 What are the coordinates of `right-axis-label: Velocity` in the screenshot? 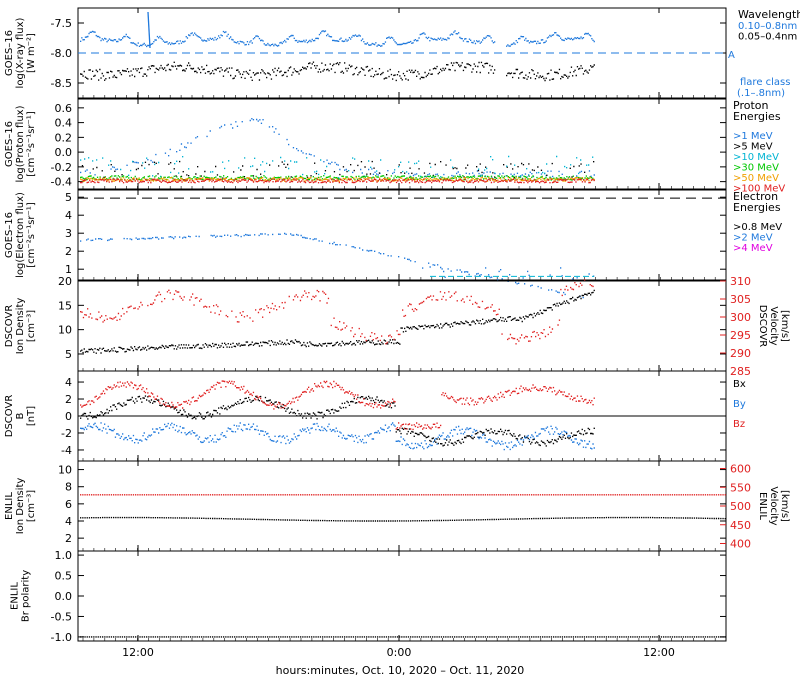 It's located at (773, 325).